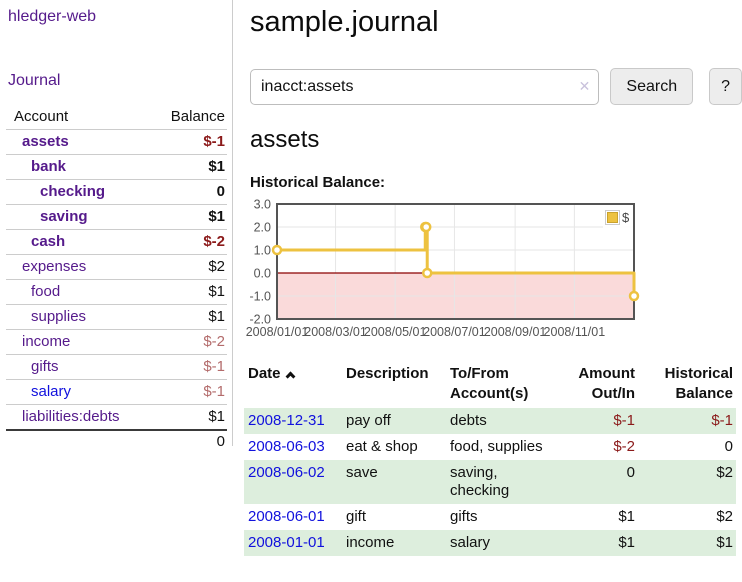 The width and height of the screenshot is (742, 582). Describe the element at coordinates (277, 332) in the screenshot. I see `svg-text: 2008/01/01` at that location.